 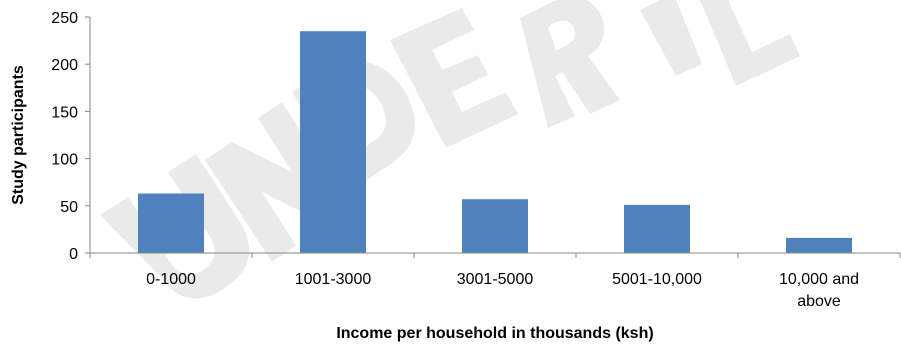 What do you see at coordinates (494, 333) in the screenshot?
I see `x-axis-title: Income per household in thousands (ksh)` at bounding box center [494, 333].